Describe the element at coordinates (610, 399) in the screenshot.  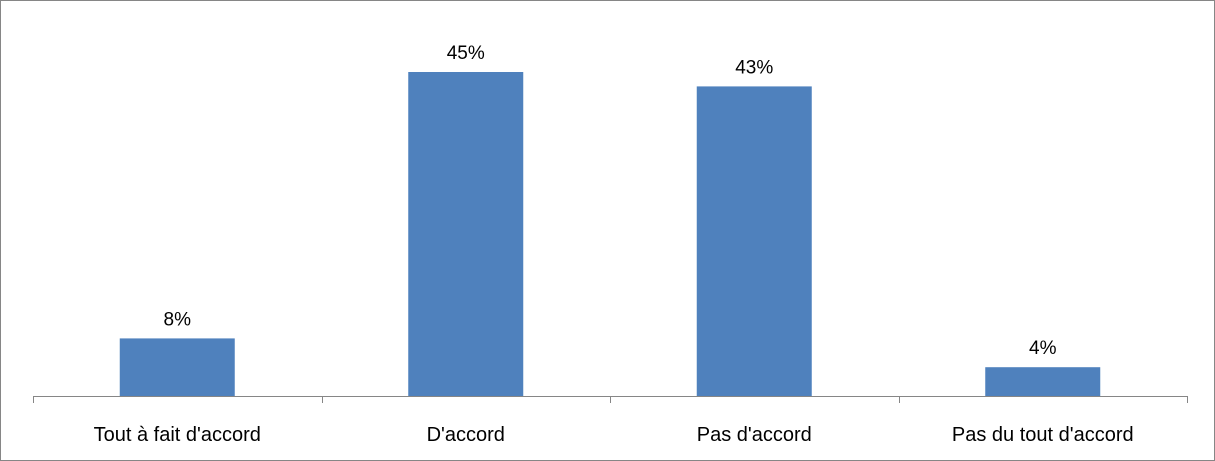
I see `x-axis` at that location.